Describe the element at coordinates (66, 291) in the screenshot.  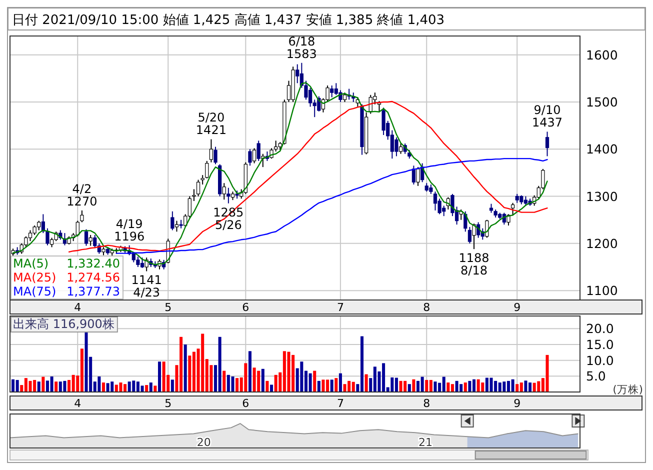
I see `text: MA(75) 1,377.73` at that location.